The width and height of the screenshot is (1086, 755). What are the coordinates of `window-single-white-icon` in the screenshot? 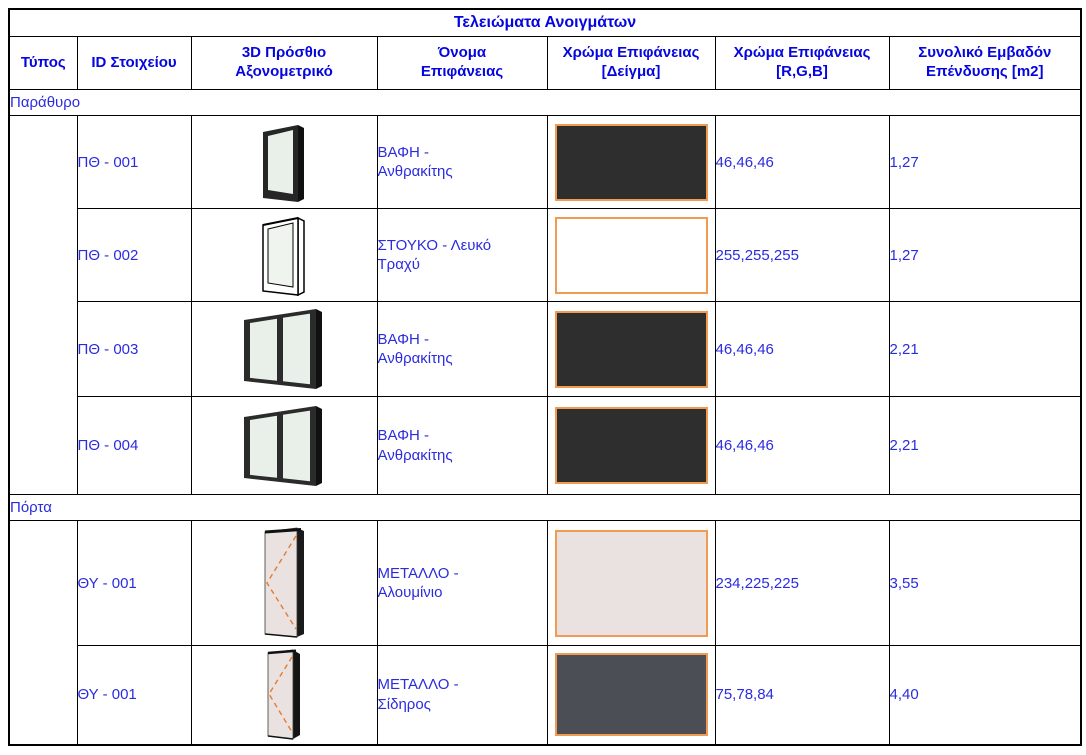 It's located at (283, 256).